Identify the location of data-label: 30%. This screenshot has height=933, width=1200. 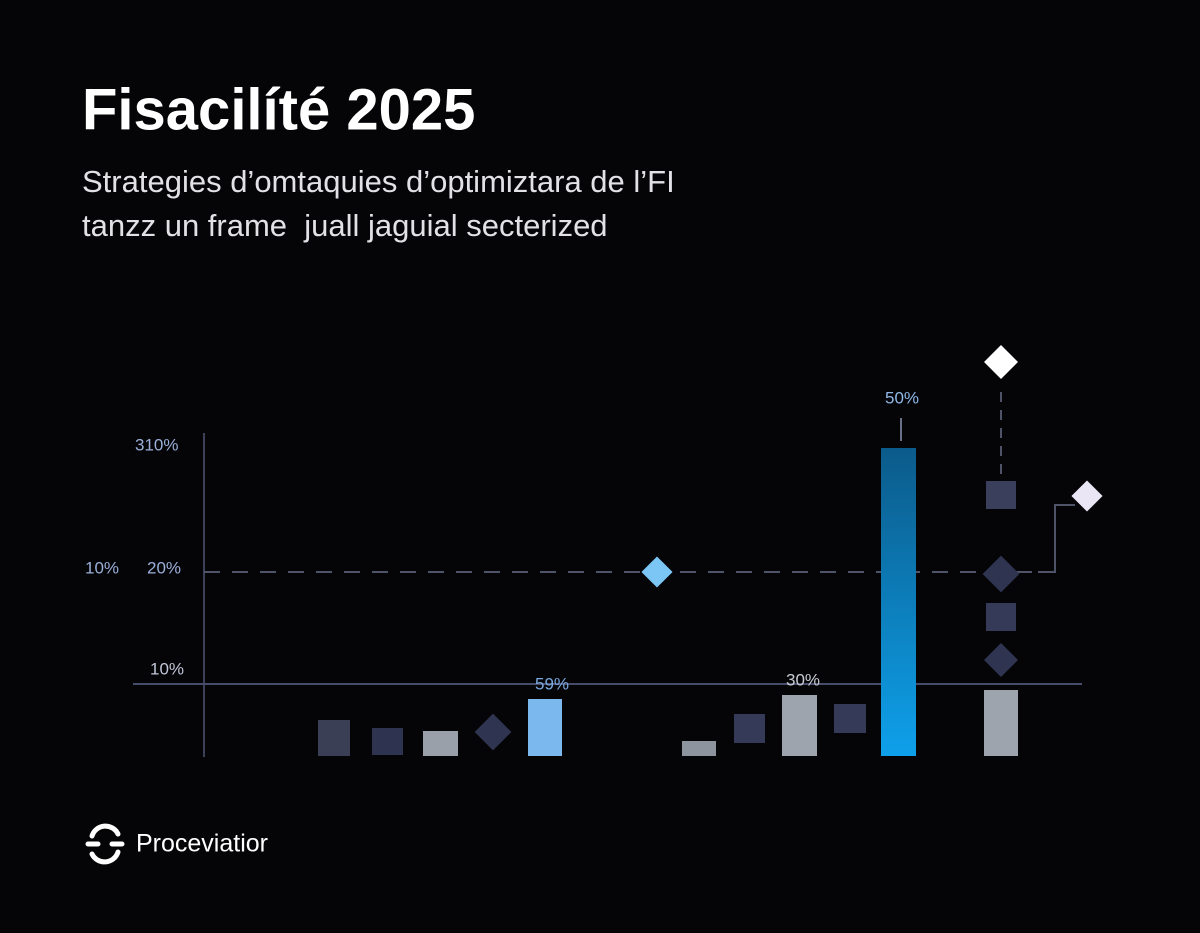
(803, 679).